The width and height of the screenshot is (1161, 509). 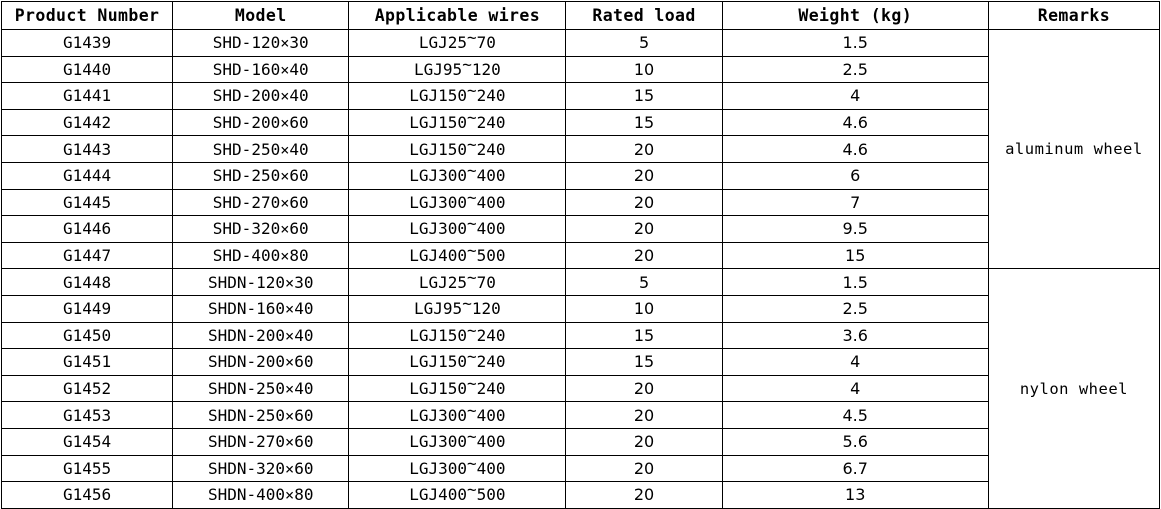 I want to click on table-row: G1443 SHD-250×40 LGJ150~240 20 4.6, so click(x=580, y=149).